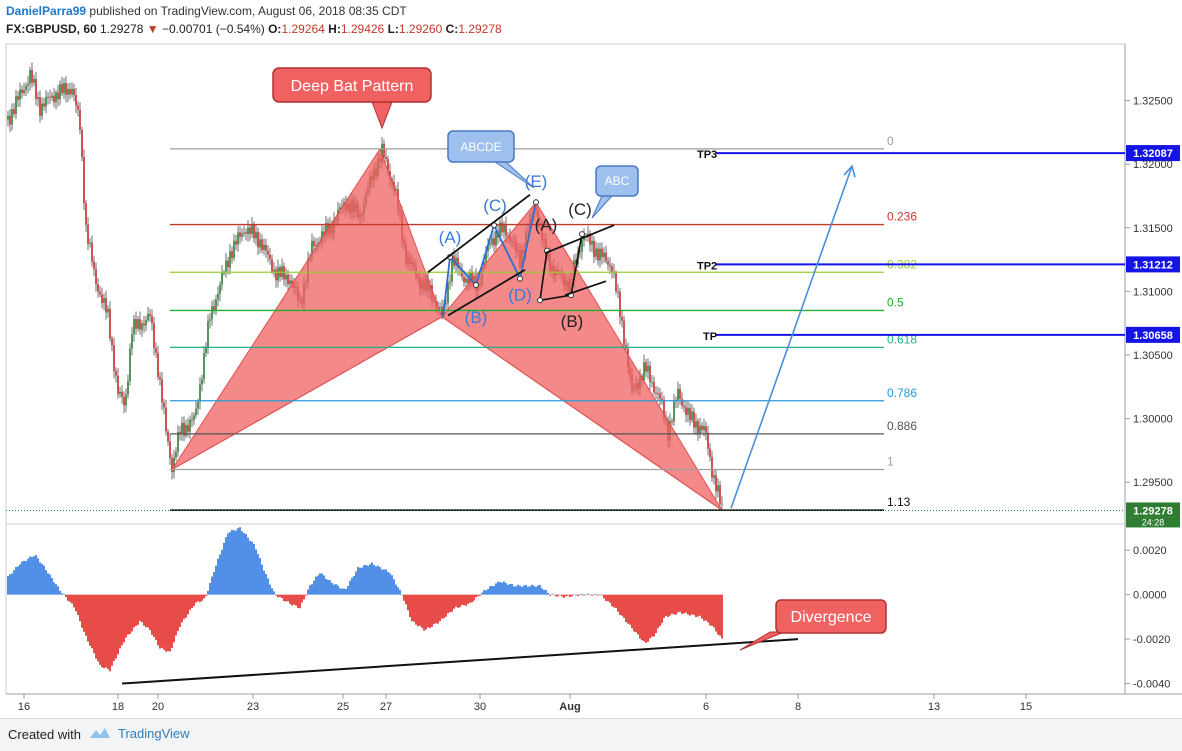 The width and height of the screenshot is (1182, 751). Describe the element at coordinates (334, 29) in the screenshot. I see `high-label: H:` at that location.